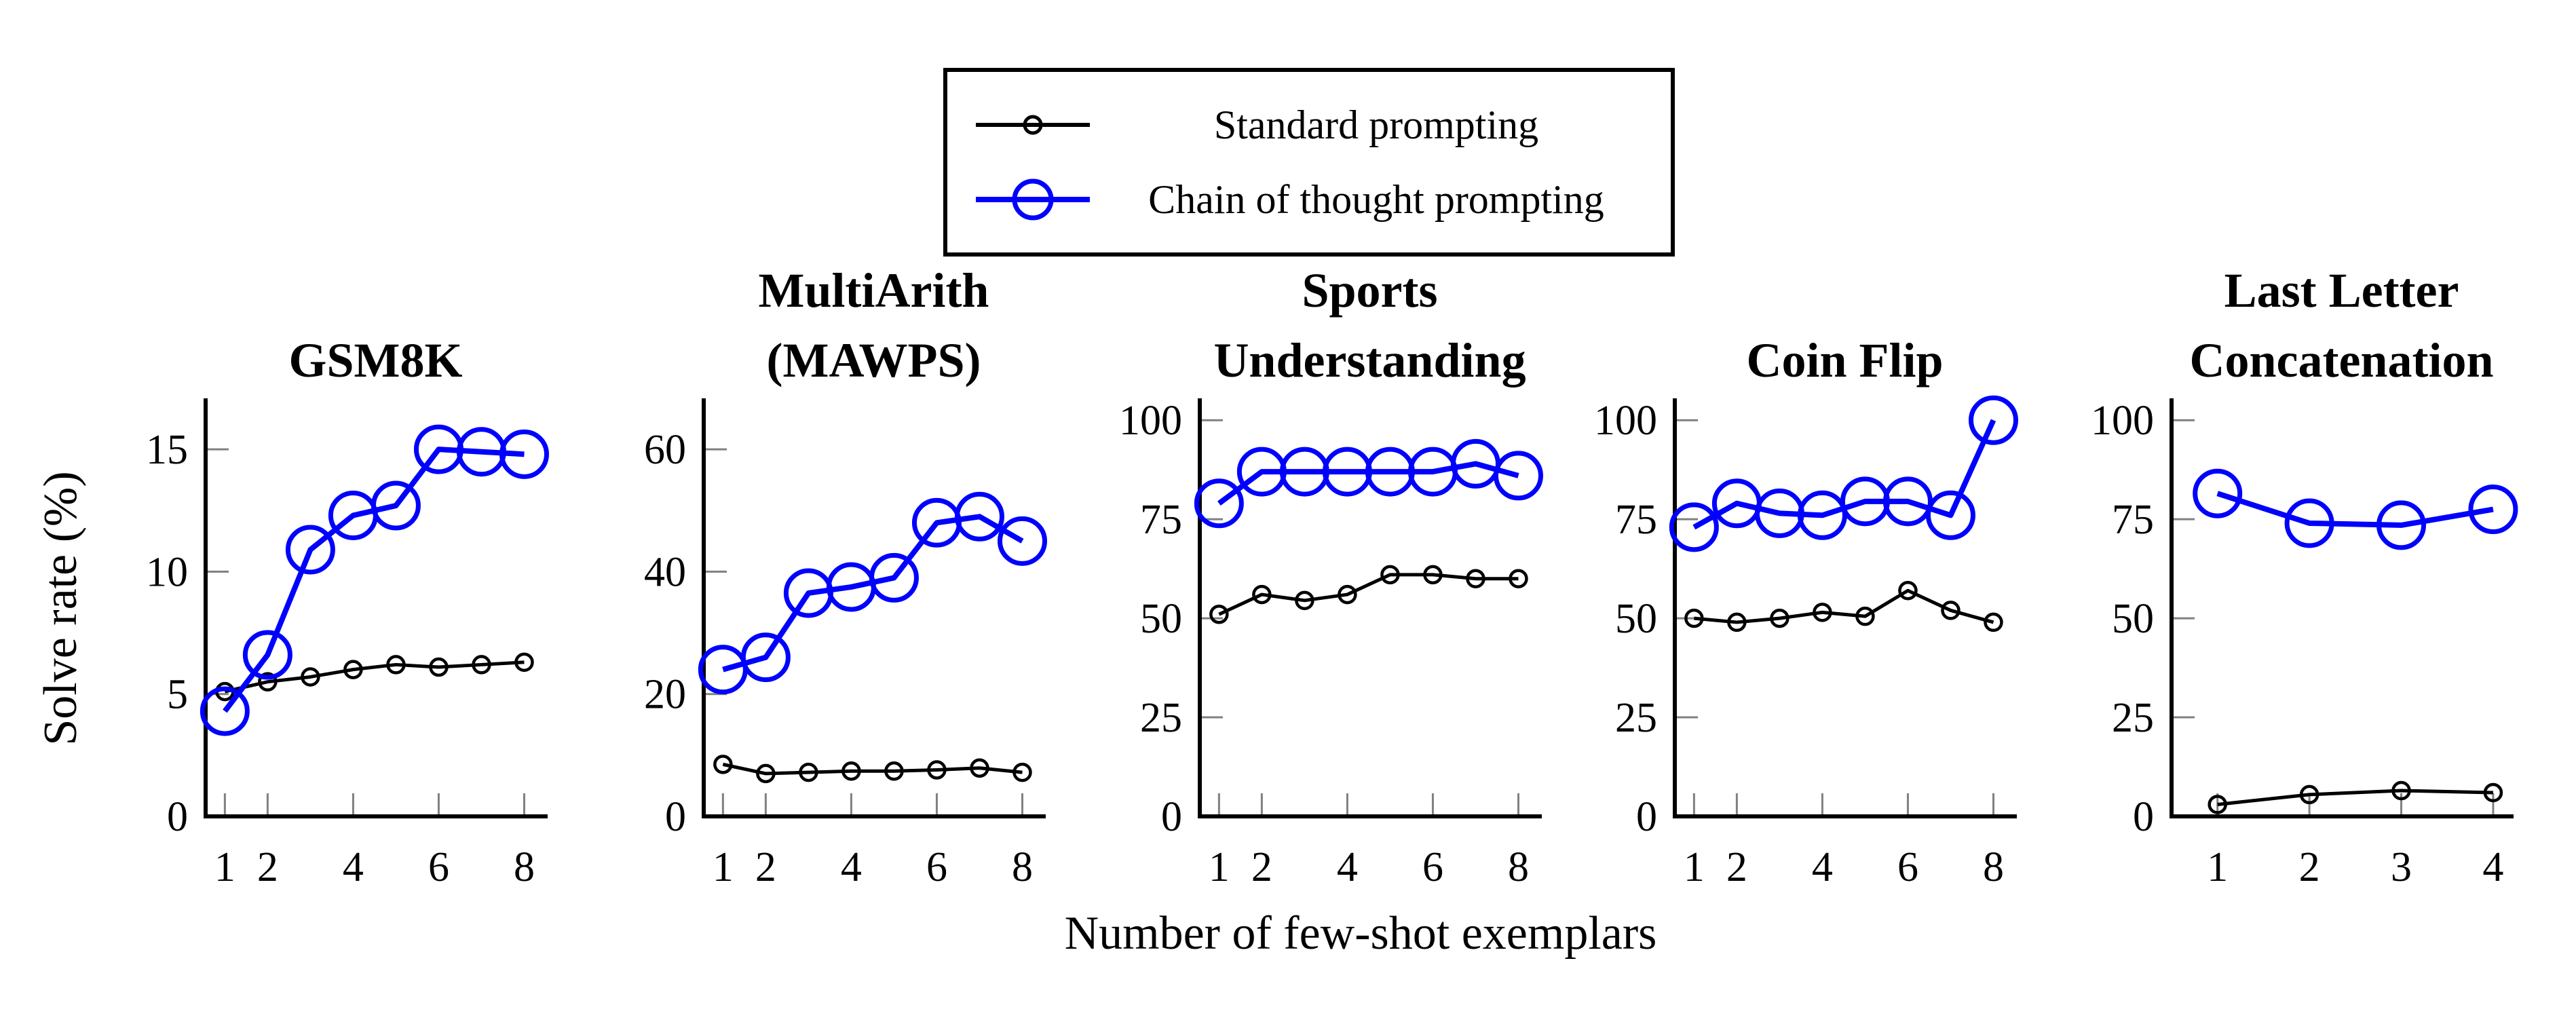  I want to click on panel-title: Coin Flip, so click(1844, 360).